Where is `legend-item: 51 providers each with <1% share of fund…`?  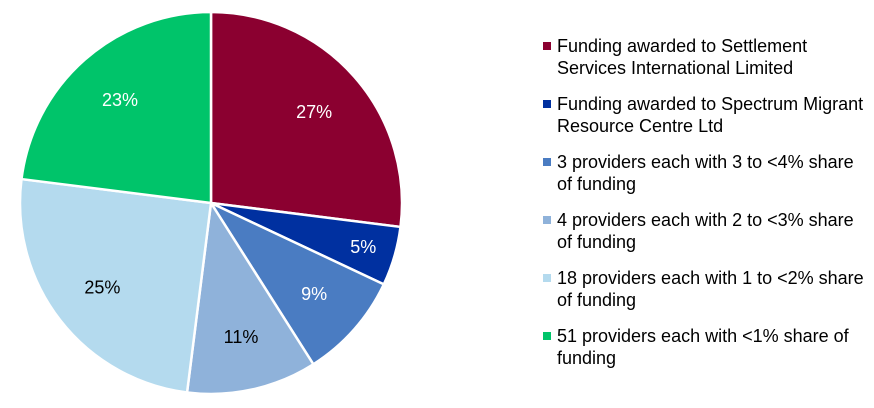
legend-item: 51 providers each with <1% share of fund… is located at coordinates (706, 354).